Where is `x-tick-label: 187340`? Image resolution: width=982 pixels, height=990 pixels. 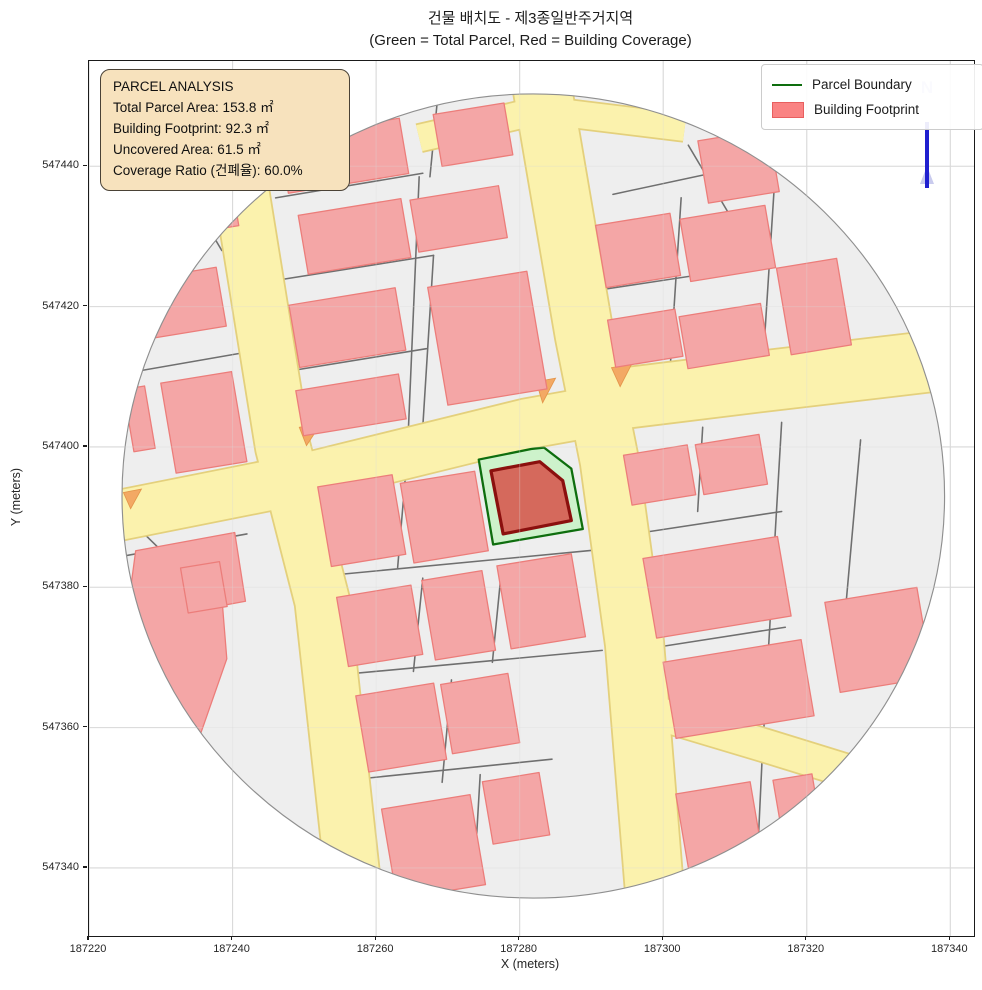 x-tick-label: 187340 is located at coordinates (949, 949).